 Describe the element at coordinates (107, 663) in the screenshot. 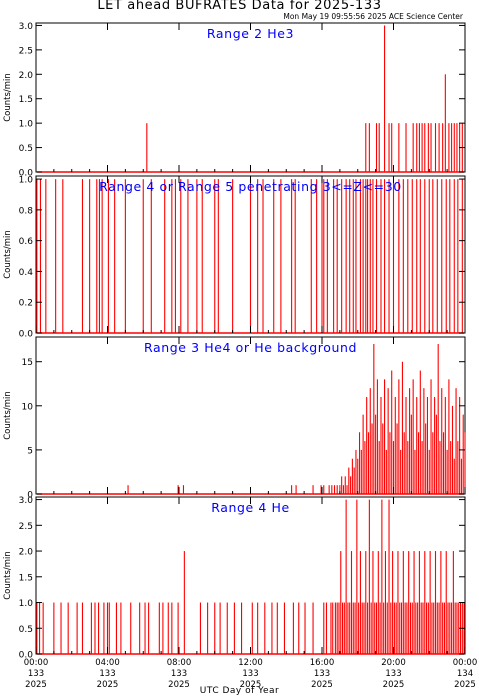

I see `x-tick-label: 04:00` at that location.